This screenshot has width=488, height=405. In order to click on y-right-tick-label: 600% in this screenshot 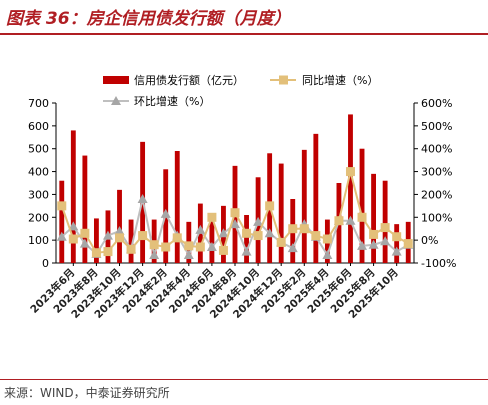, I will do `click(436, 103)`.